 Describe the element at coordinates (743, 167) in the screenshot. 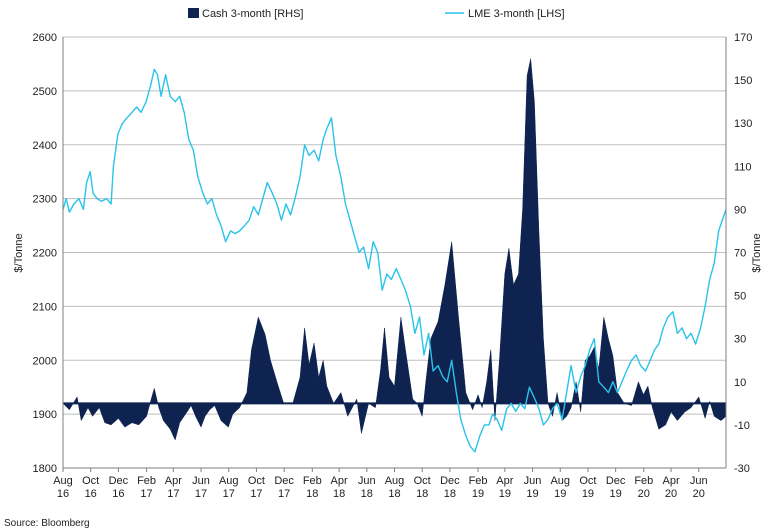

I see `right-tick-label: 110` at that location.